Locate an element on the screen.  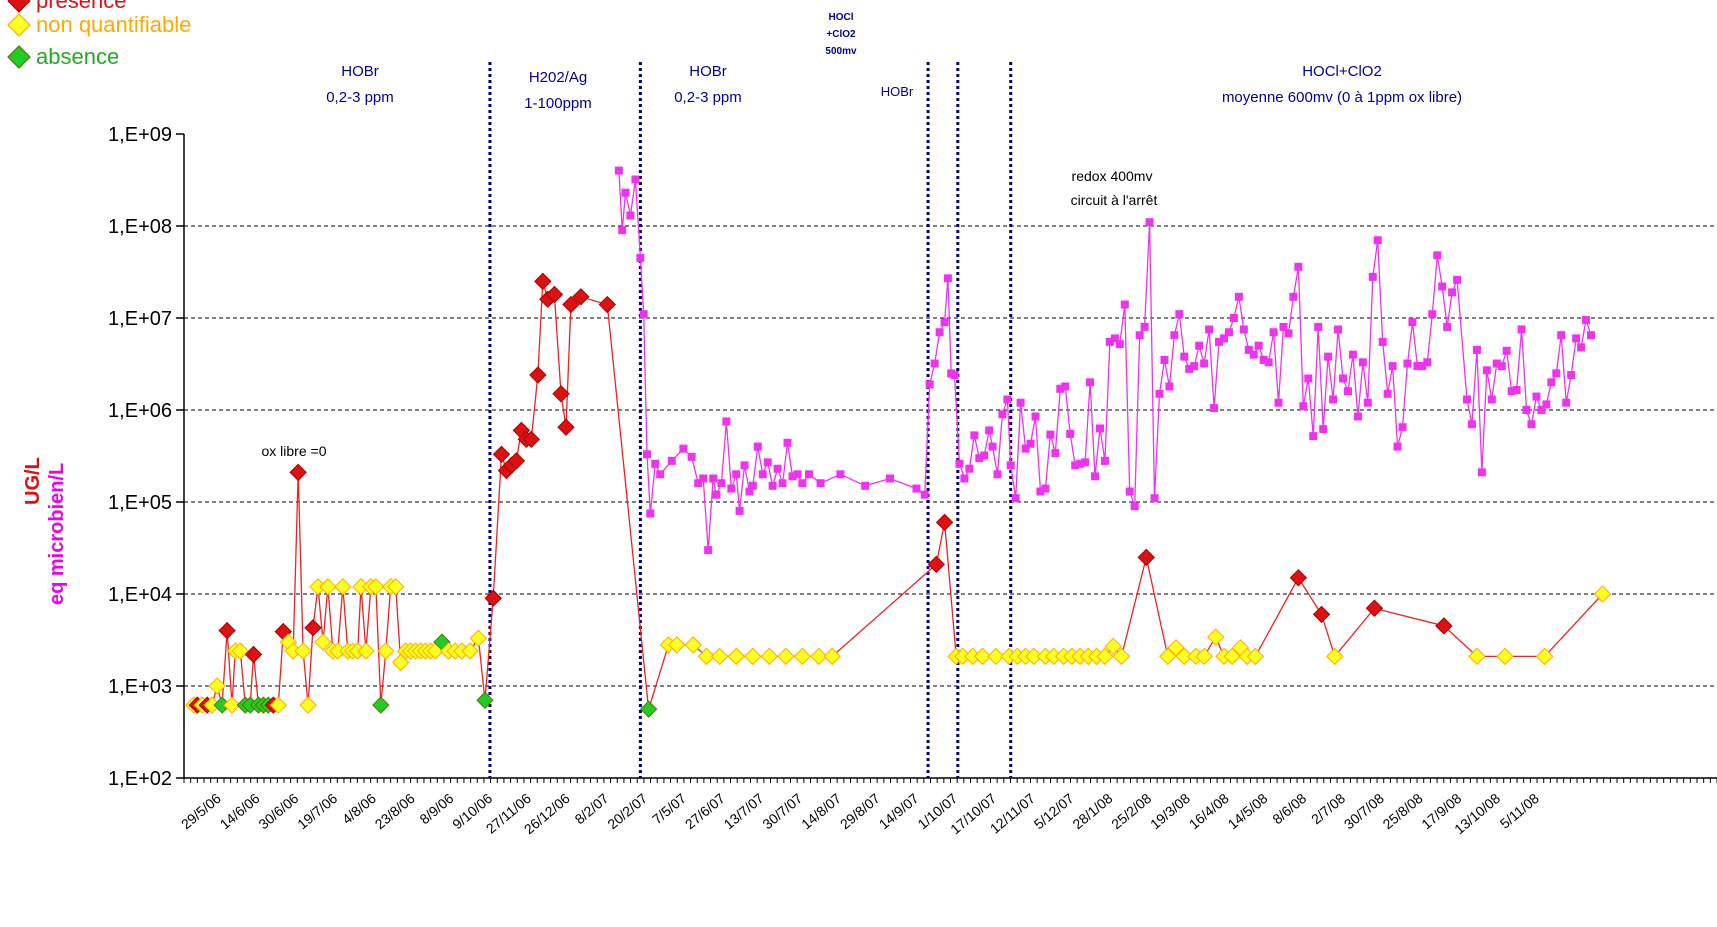
x-tick-label: 16/4/08 is located at coordinates (1209, 811).